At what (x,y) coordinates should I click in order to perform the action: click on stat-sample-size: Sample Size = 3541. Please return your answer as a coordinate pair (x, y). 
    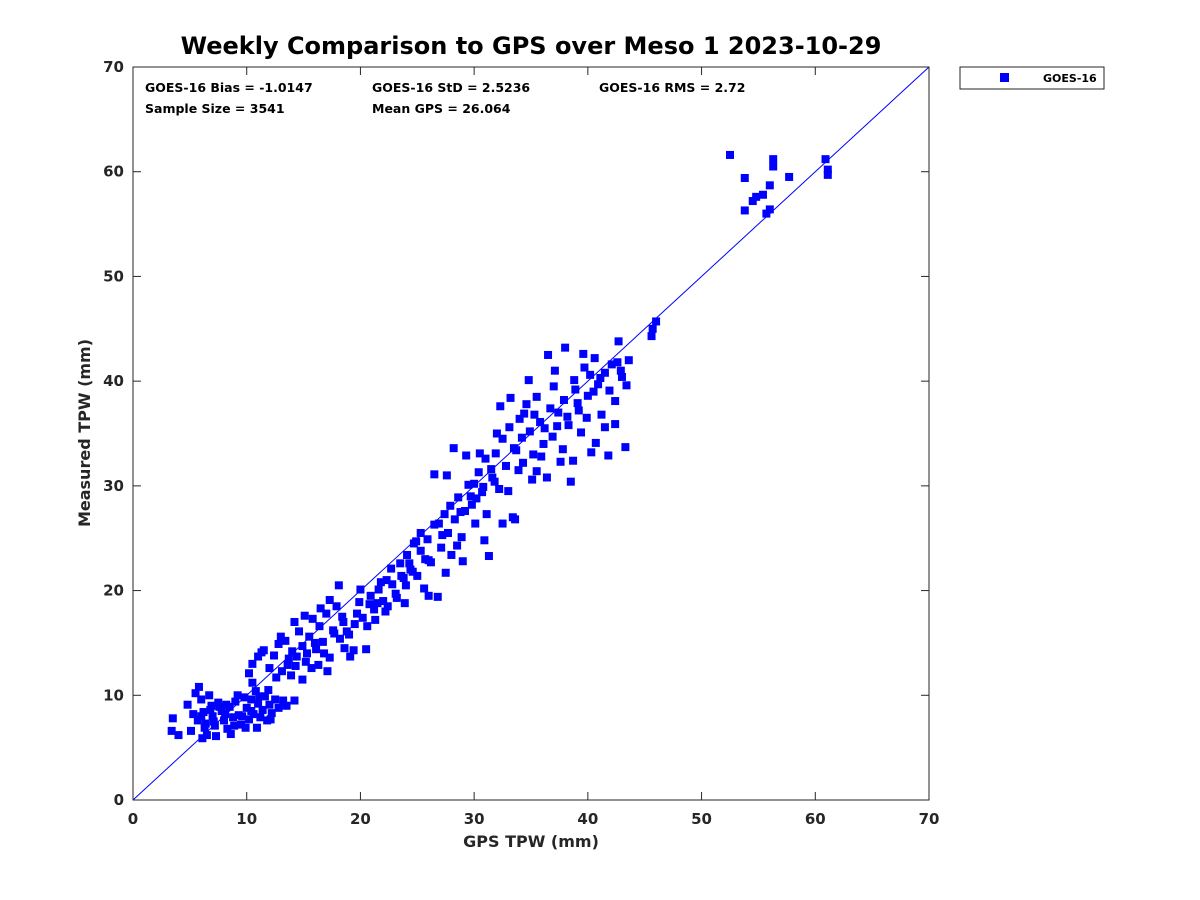
    Looking at the image, I should click on (215, 108).